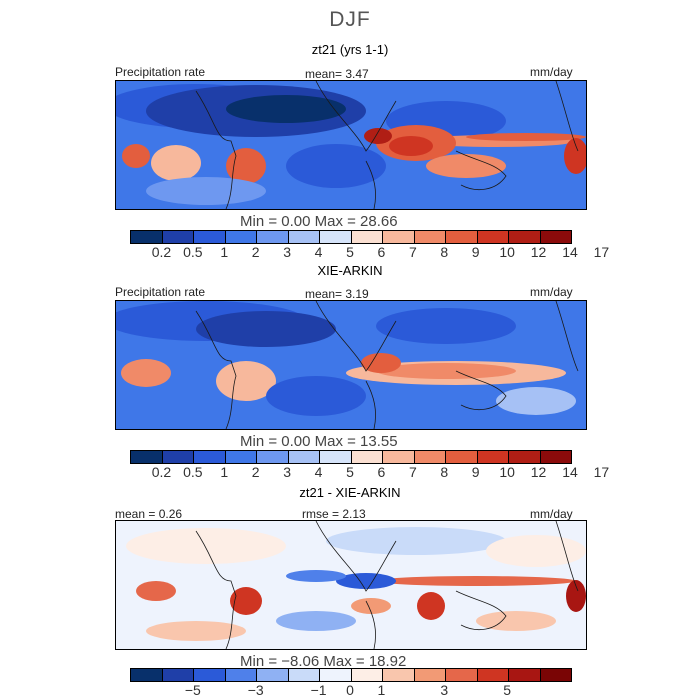 The width and height of the screenshot is (700, 700). I want to click on panel-1-colorbar, so click(351, 237).